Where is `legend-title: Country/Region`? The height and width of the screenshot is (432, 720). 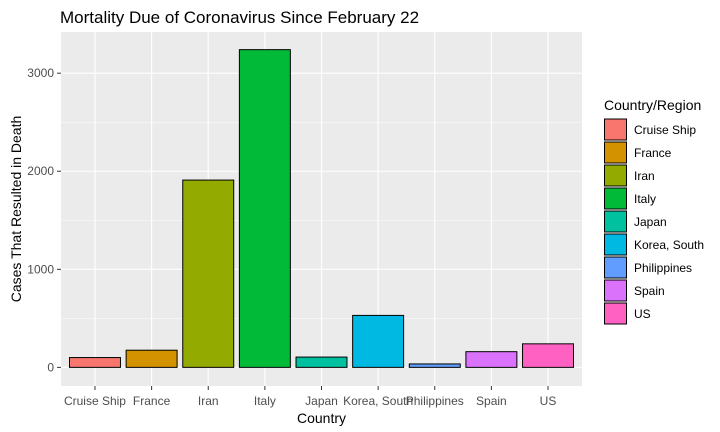
legend-title: Country/Region is located at coordinates (652, 105).